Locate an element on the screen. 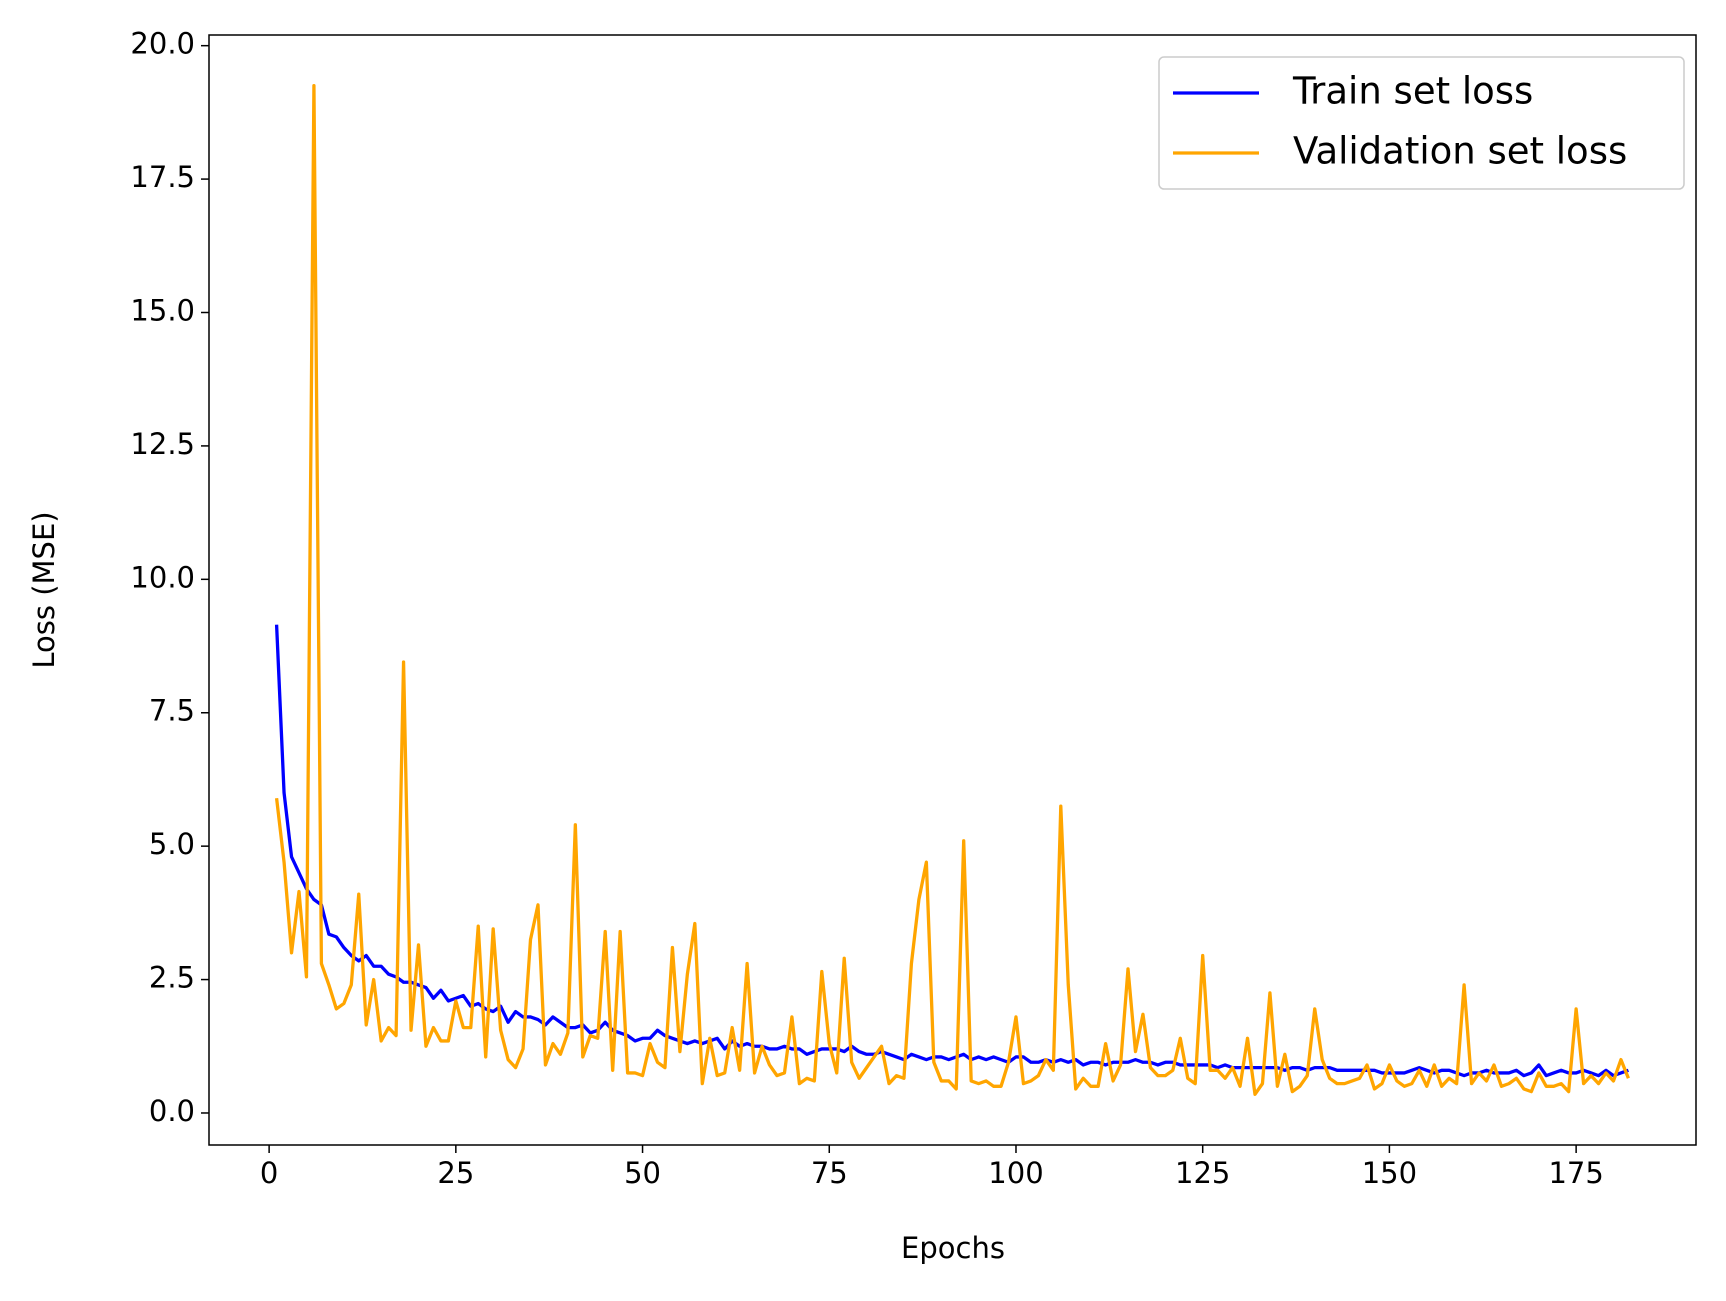 This screenshot has width=1726, height=1301. x-tick-label: 175 is located at coordinates (1575, 1173).